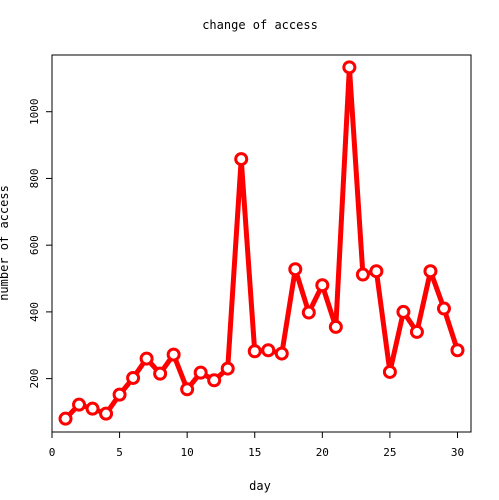 This screenshot has height=500, width=499. I want to click on y-tick-label: 1000, so click(34, 111).